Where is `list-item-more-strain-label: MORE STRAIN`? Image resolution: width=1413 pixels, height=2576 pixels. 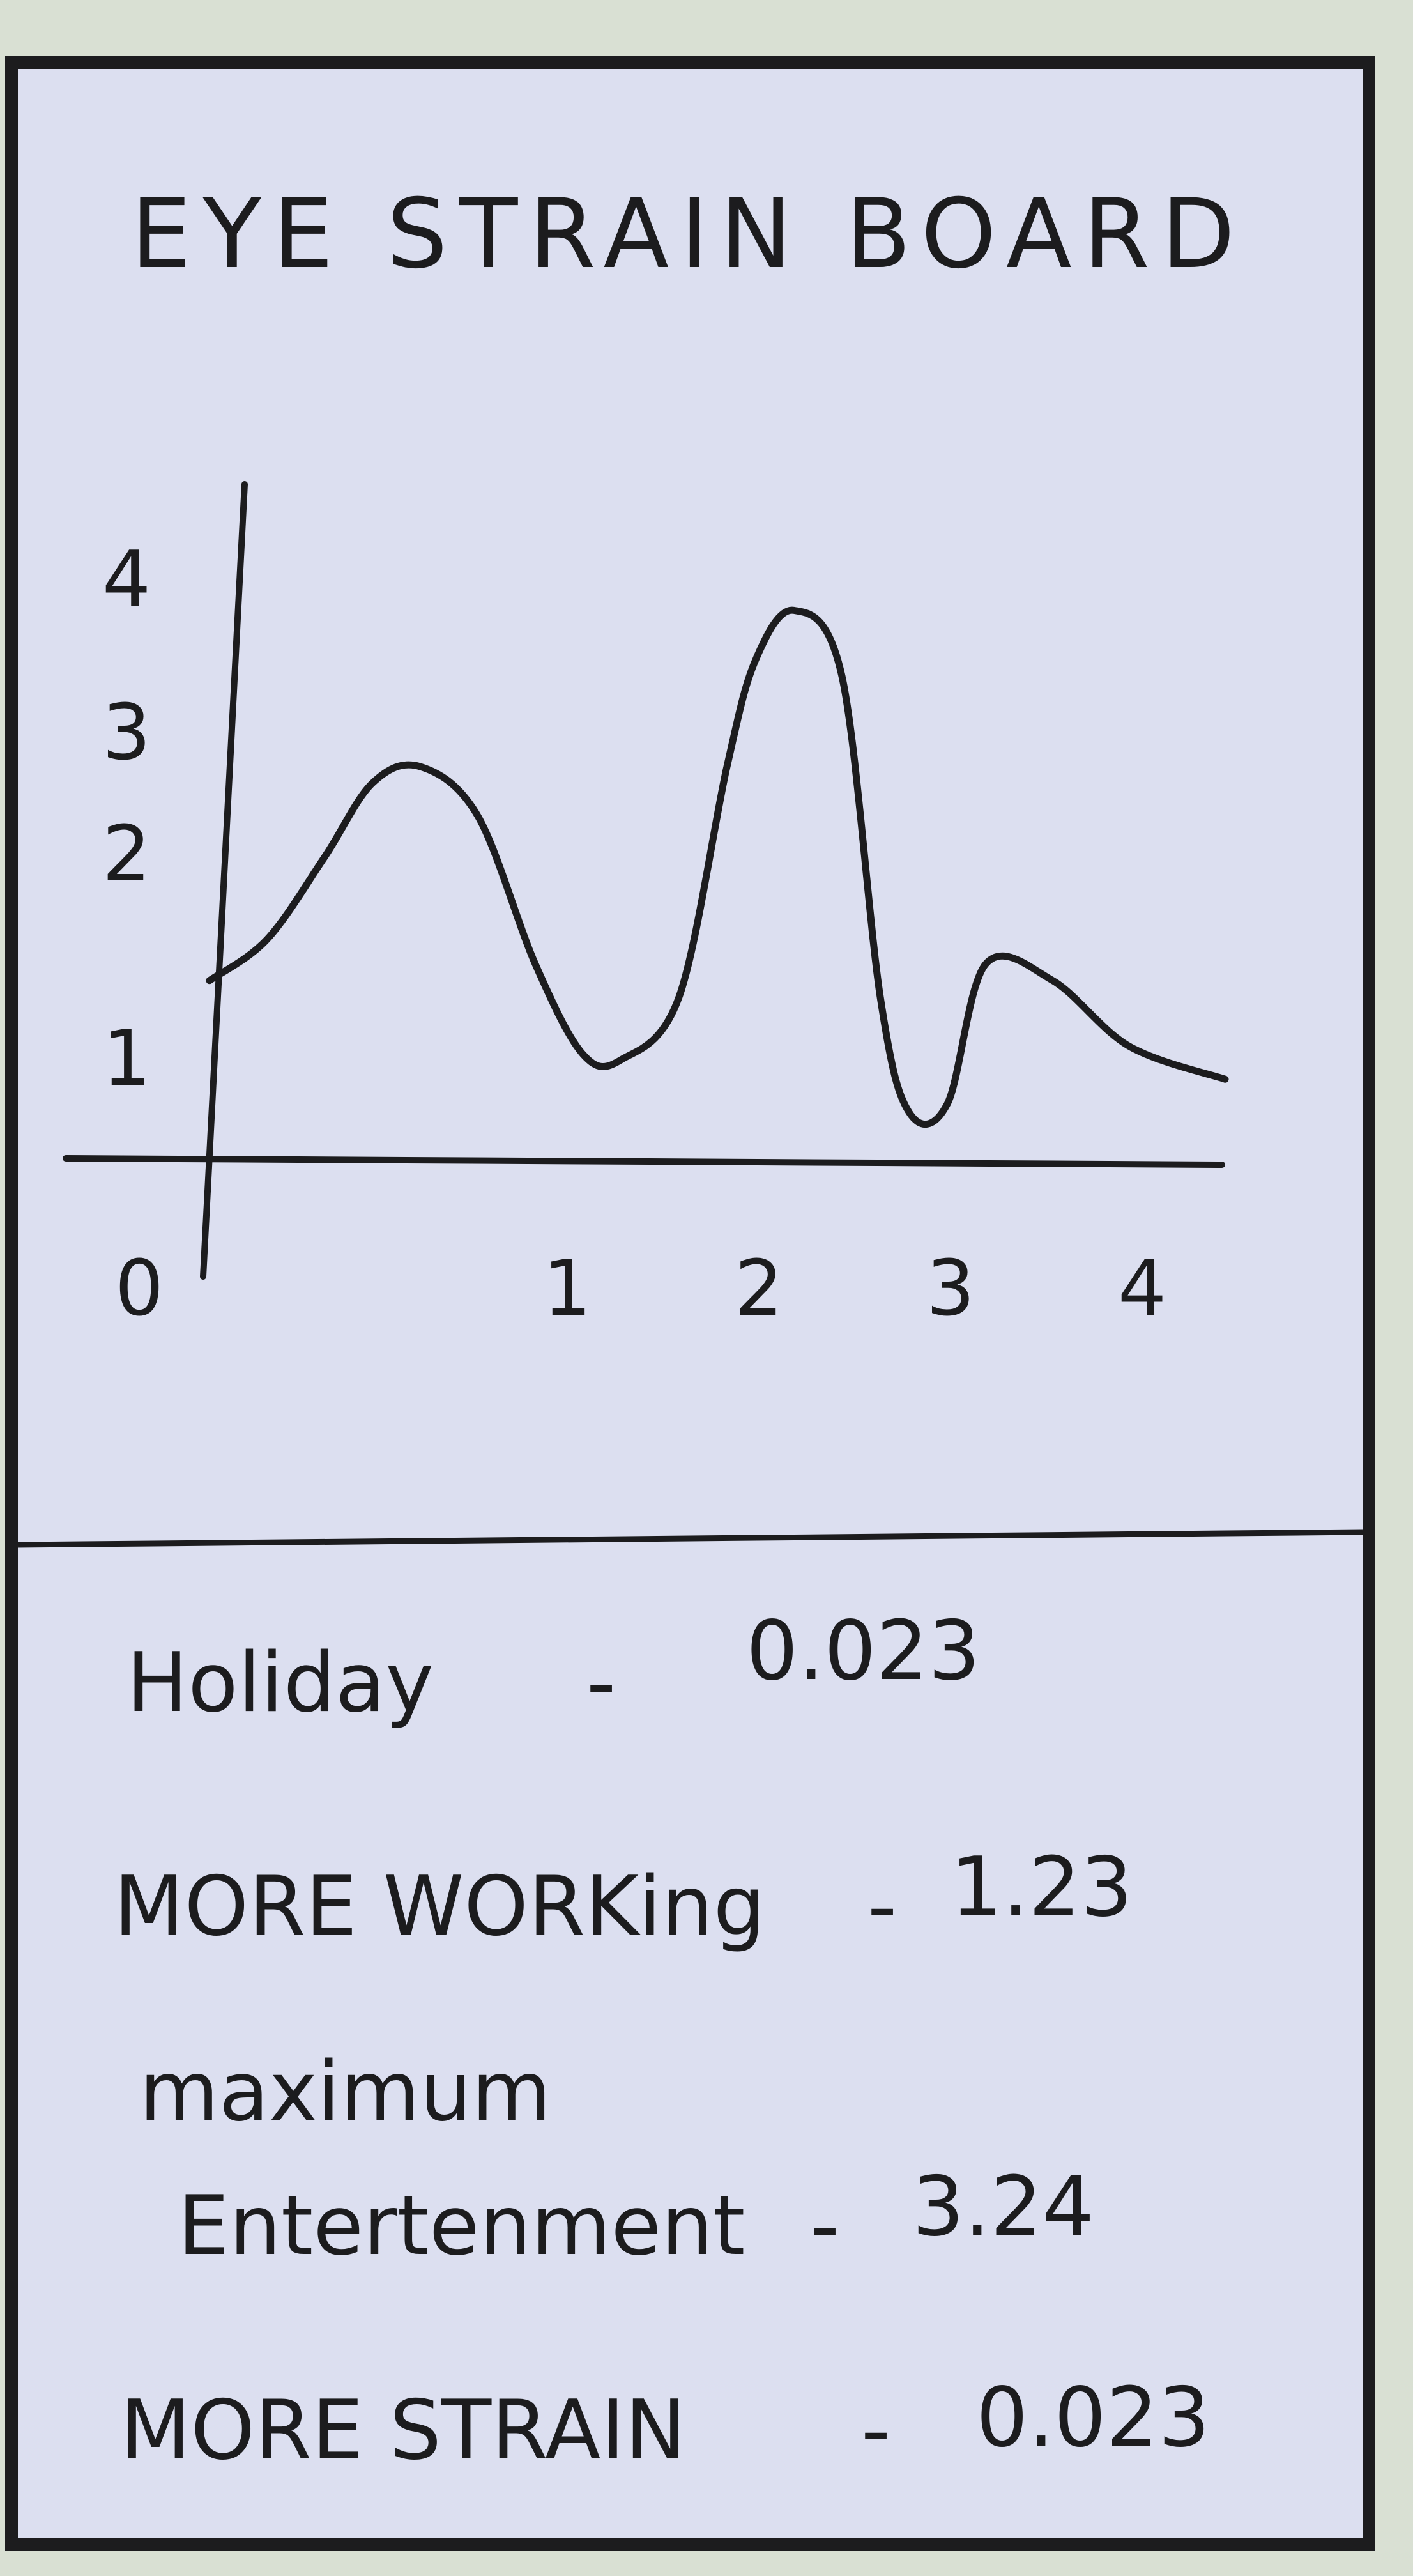
list-item-more-strain-label: MORE STRAIN is located at coordinates (403, 2430).